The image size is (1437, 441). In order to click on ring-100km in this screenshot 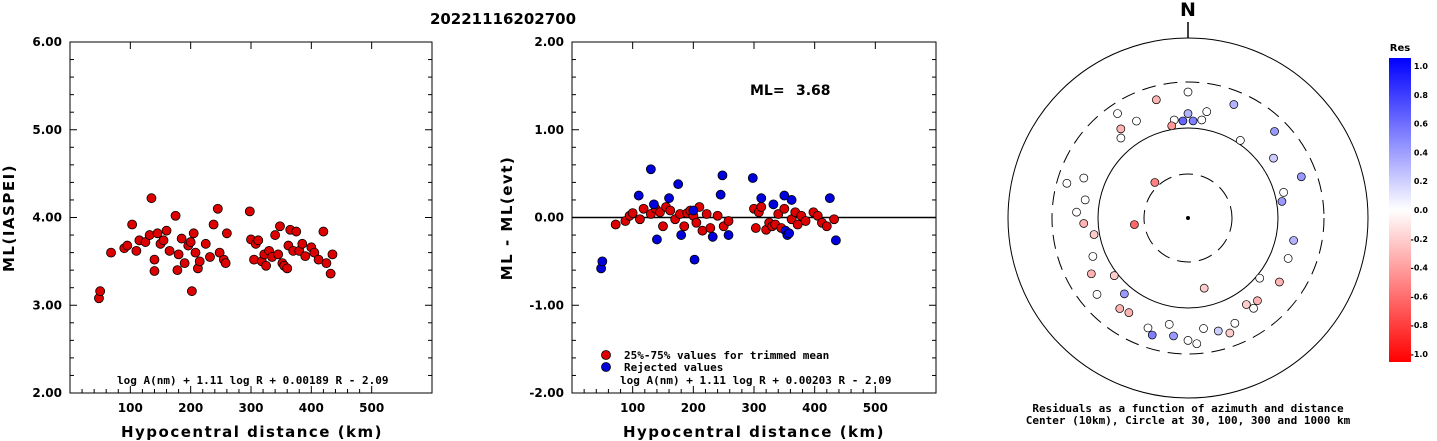, I will do `click(1188, 218)`.